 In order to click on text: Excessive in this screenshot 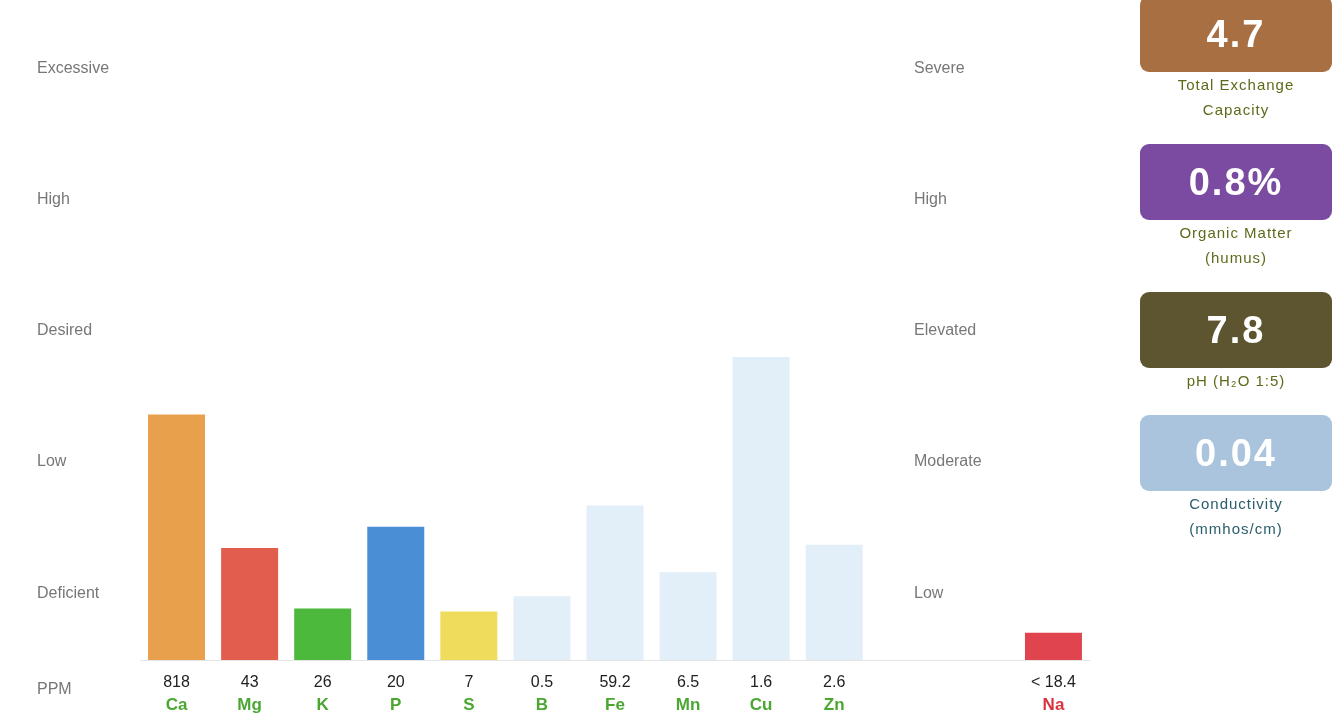, I will do `click(73, 67)`.